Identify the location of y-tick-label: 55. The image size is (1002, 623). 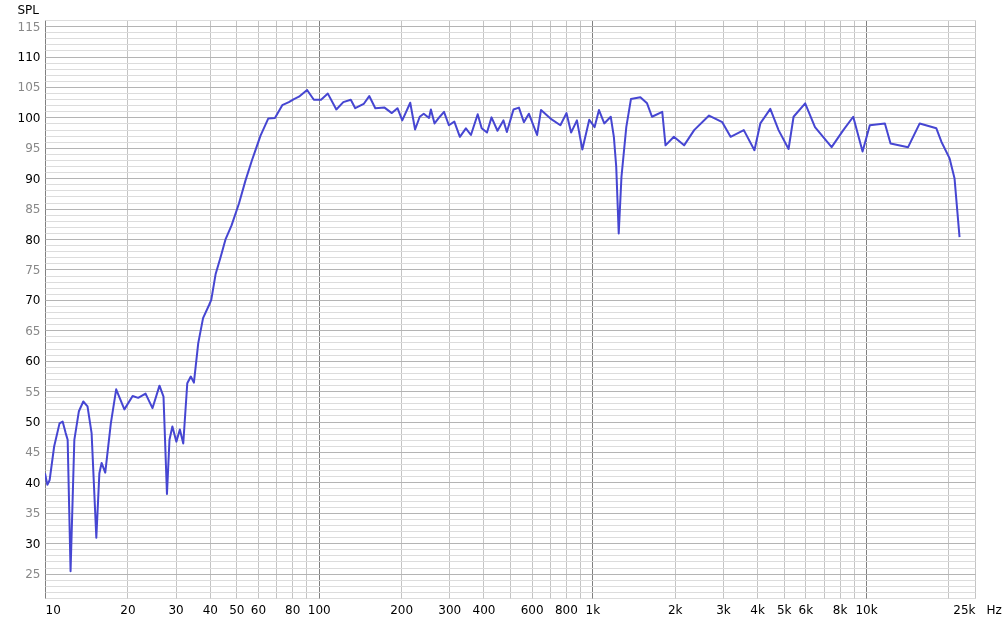
(33, 391).